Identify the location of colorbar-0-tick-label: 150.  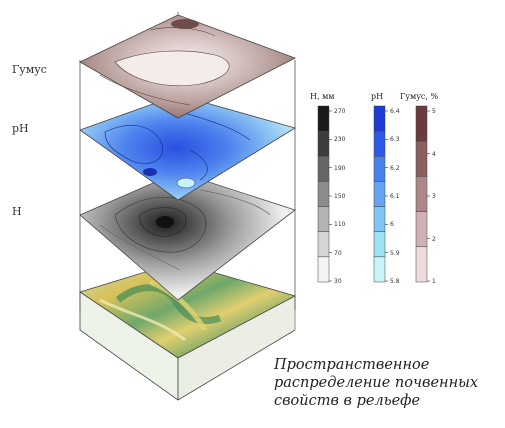
(340, 196).